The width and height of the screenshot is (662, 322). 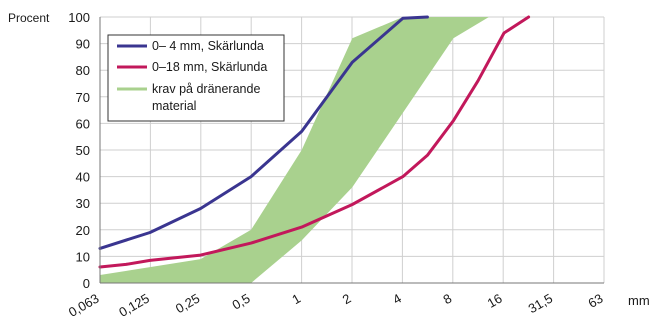 What do you see at coordinates (86, 283) in the screenshot?
I see `y-tick-label: 0` at bounding box center [86, 283].